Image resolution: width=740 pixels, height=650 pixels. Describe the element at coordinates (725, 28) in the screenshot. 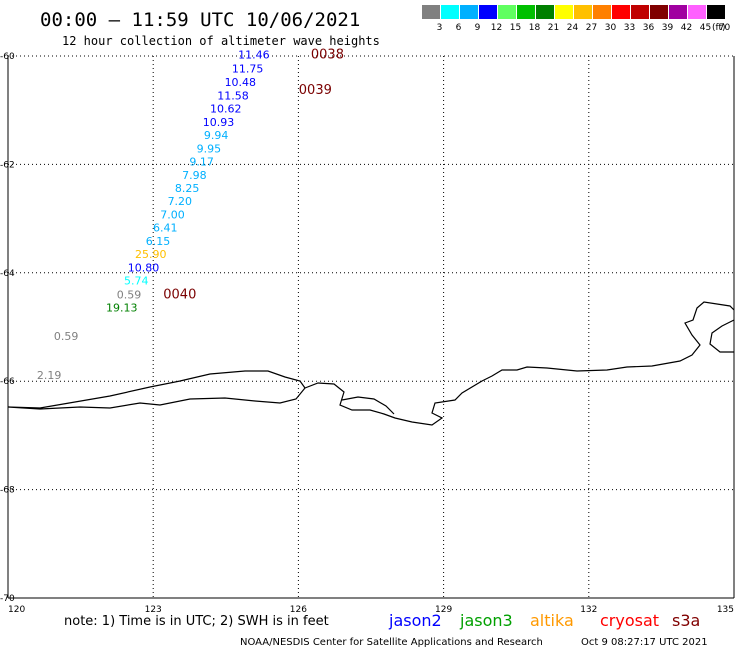

I see `legend-bin-label: 70` at that location.